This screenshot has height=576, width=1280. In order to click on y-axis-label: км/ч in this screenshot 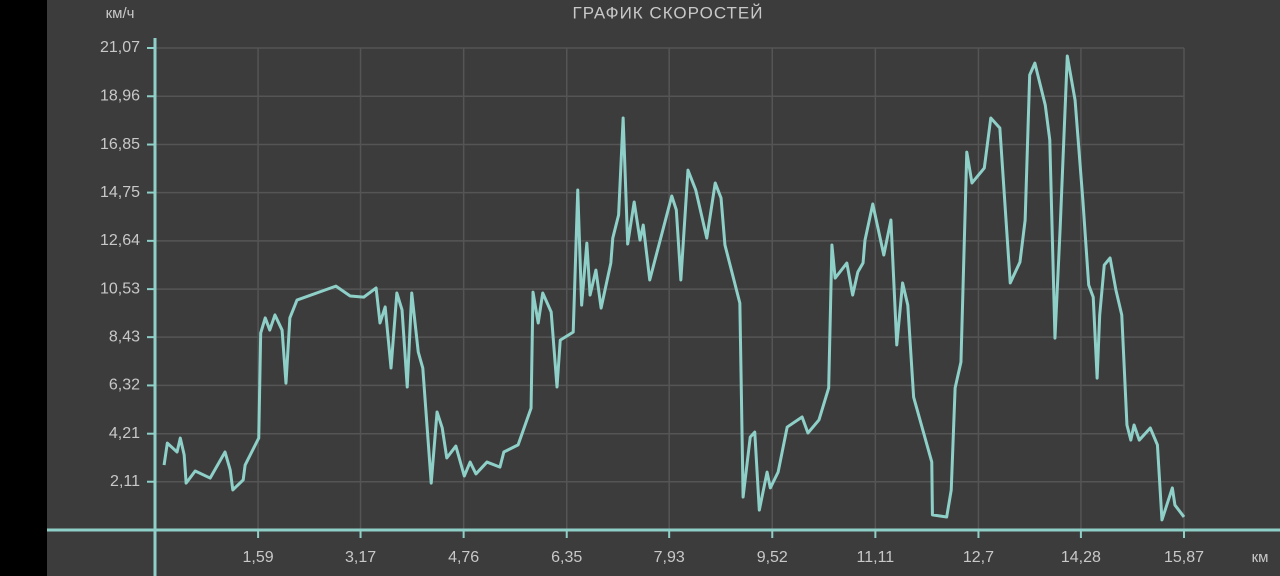, I will do `click(120, 13)`.